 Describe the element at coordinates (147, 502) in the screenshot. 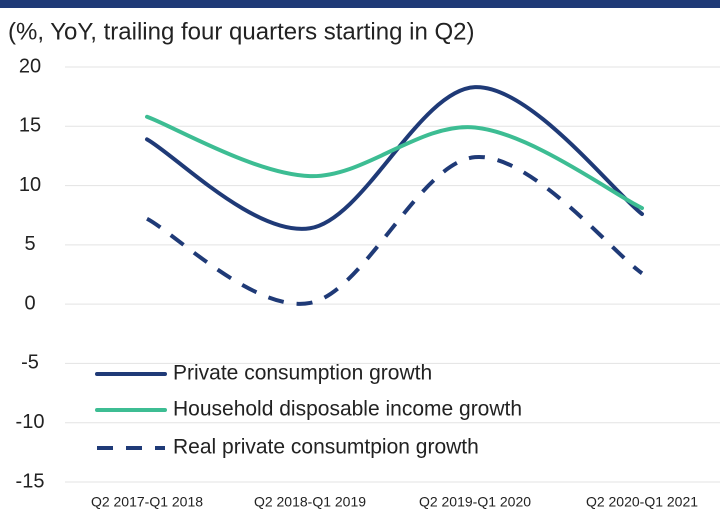

I see `x-tick-label: Q2 2017-Q1 2018` at that location.